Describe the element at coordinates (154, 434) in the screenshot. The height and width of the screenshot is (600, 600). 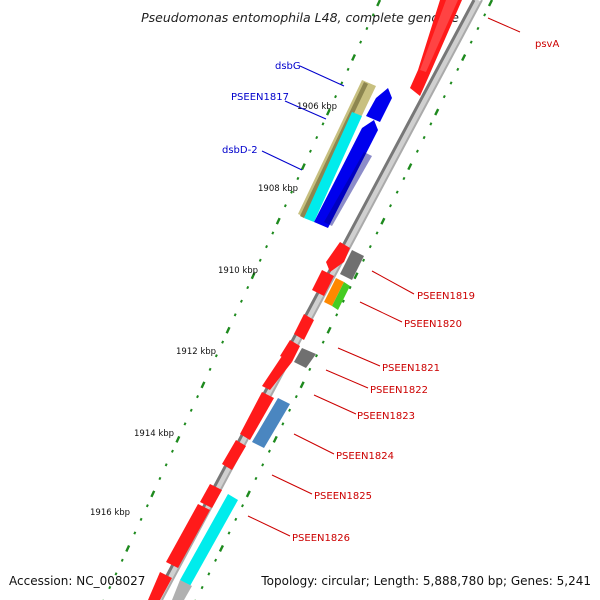
I see `tick-label-1914: 1914 kbp` at that location.